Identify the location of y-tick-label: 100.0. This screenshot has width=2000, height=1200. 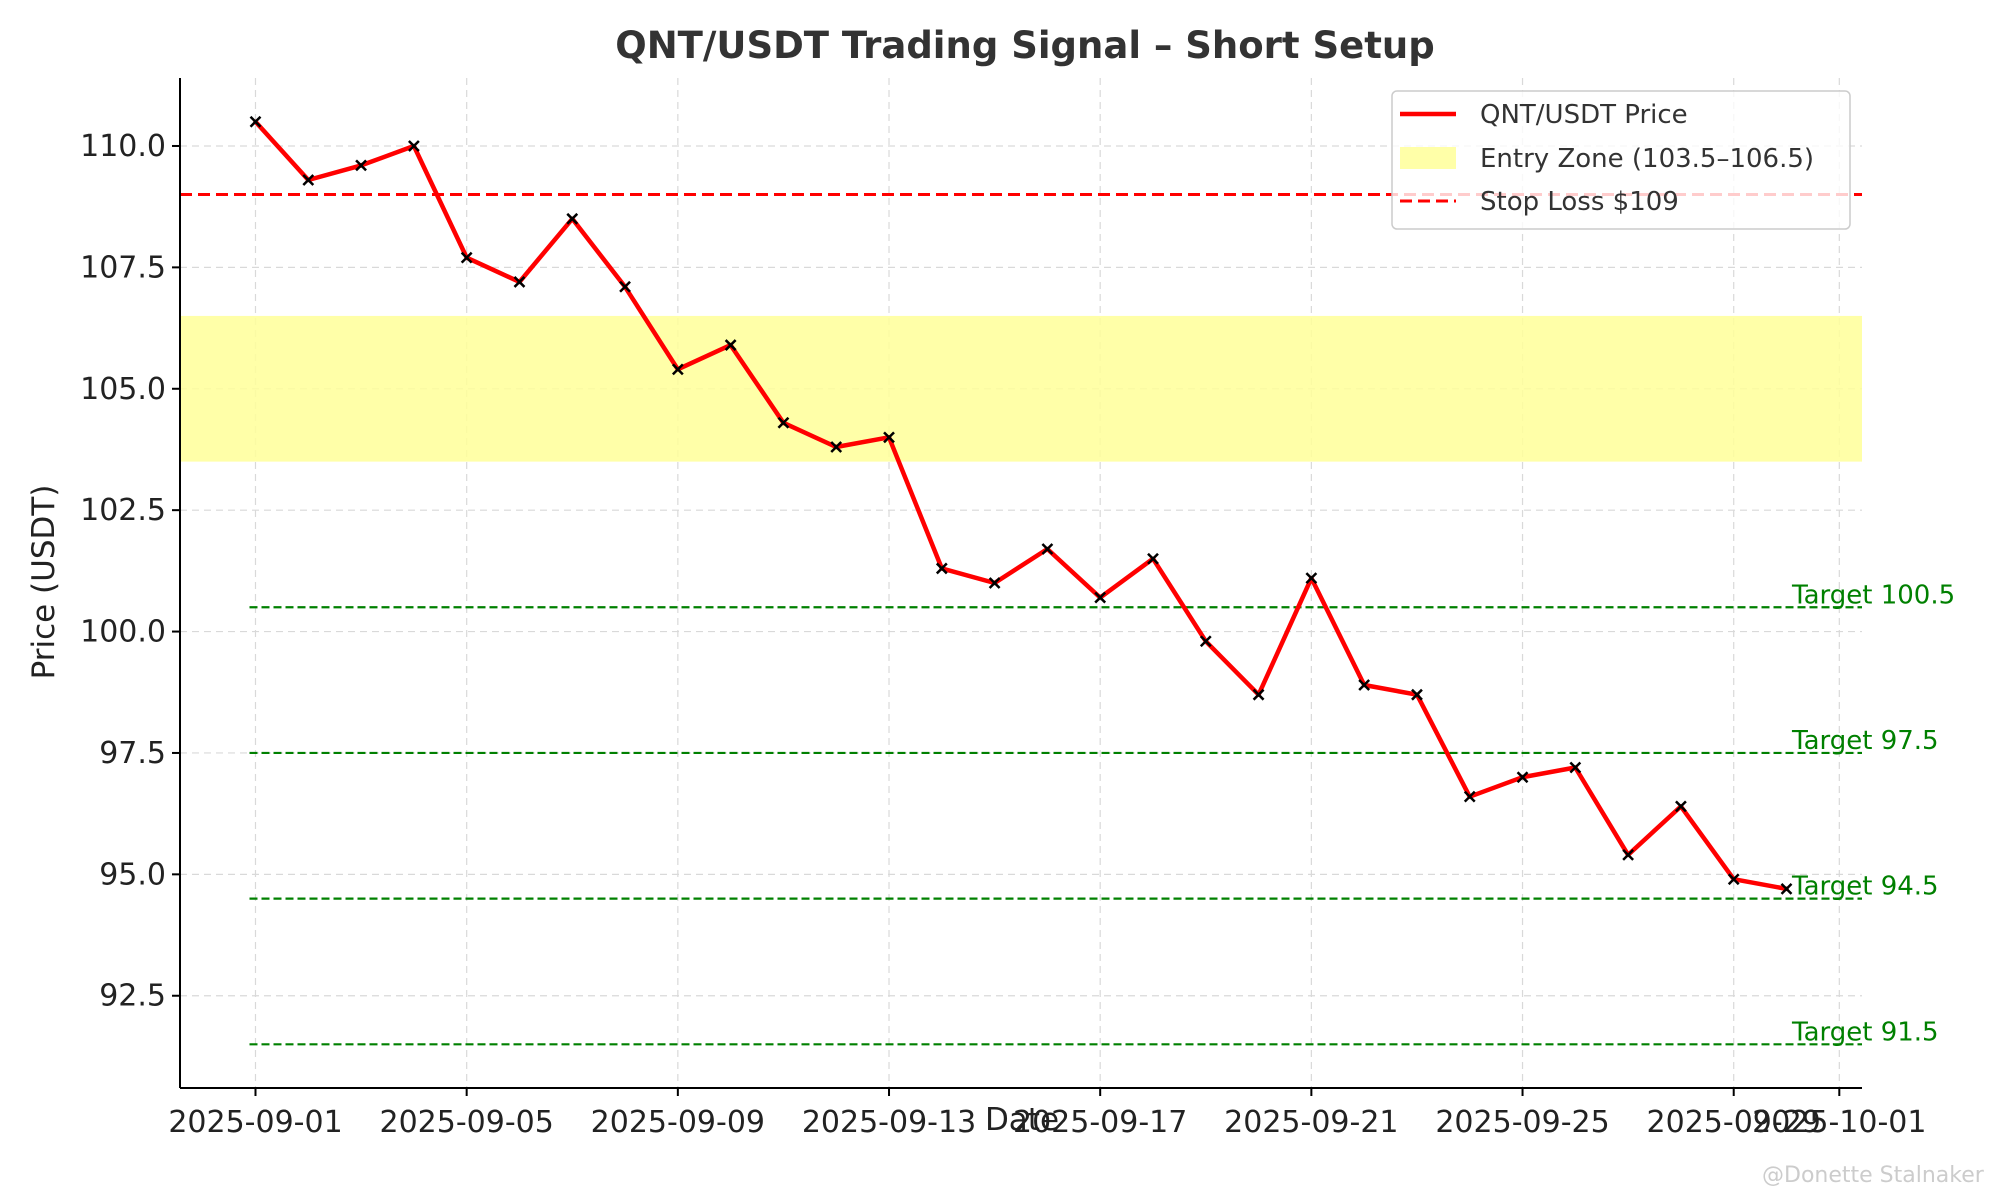
(123, 632).